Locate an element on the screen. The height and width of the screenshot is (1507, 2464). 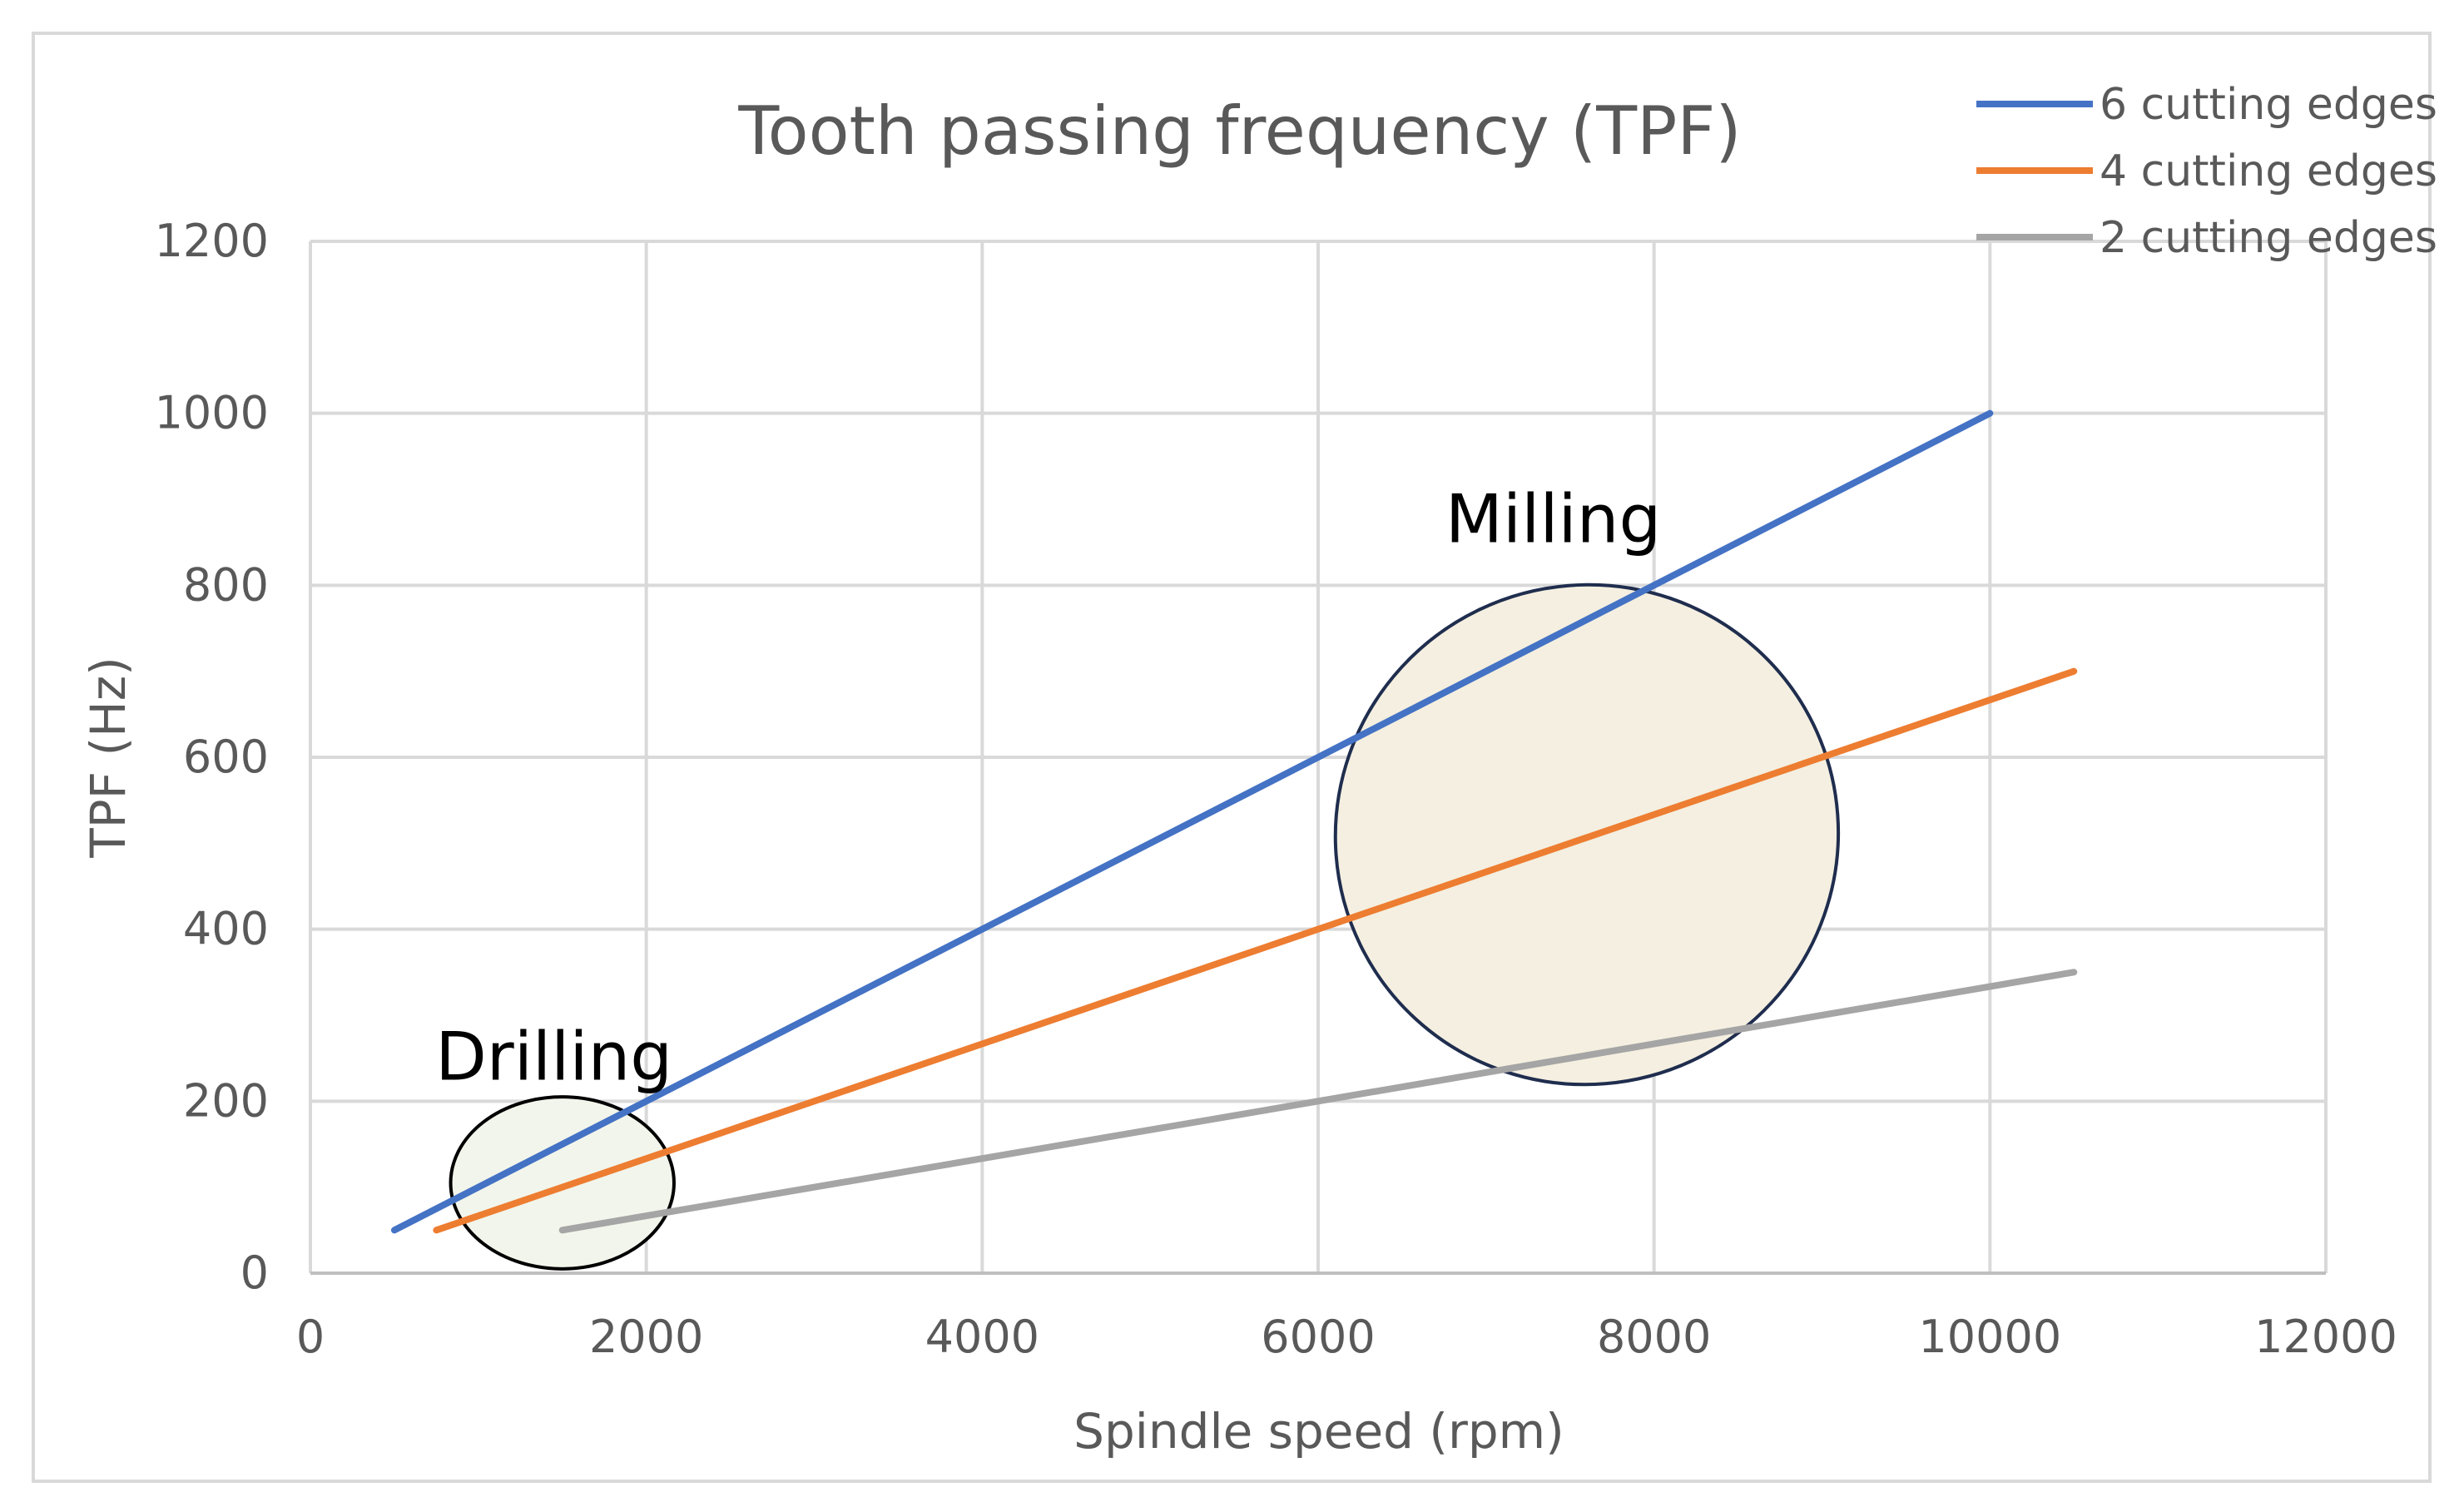
y-tick-label: 400 is located at coordinates (226, 929).